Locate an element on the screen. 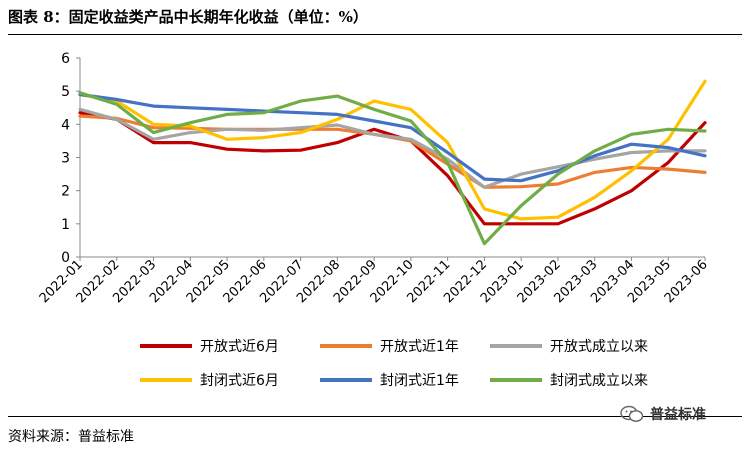  y-tick-label: 2 is located at coordinates (65, 192).